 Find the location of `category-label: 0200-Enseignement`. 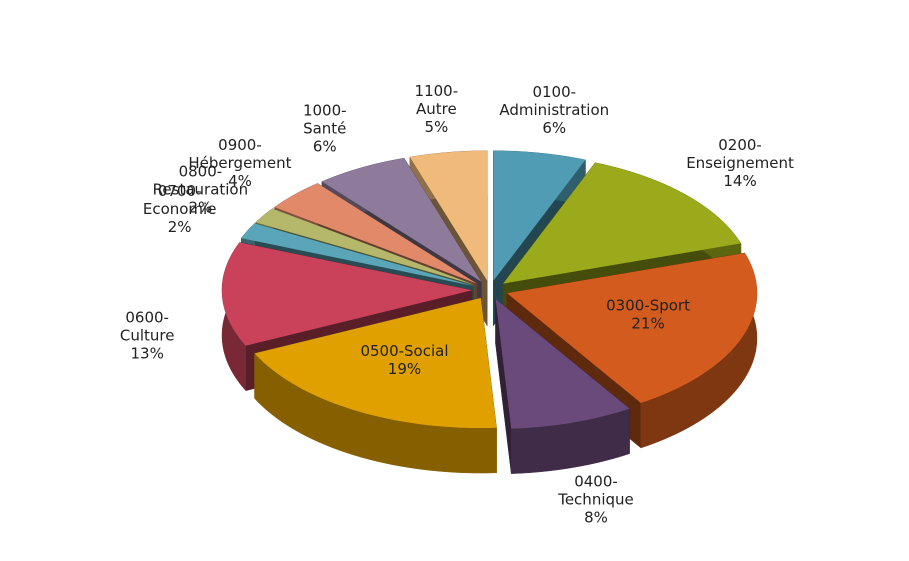

category-label: 0200-Enseignement is located at coordinates (740, 154).